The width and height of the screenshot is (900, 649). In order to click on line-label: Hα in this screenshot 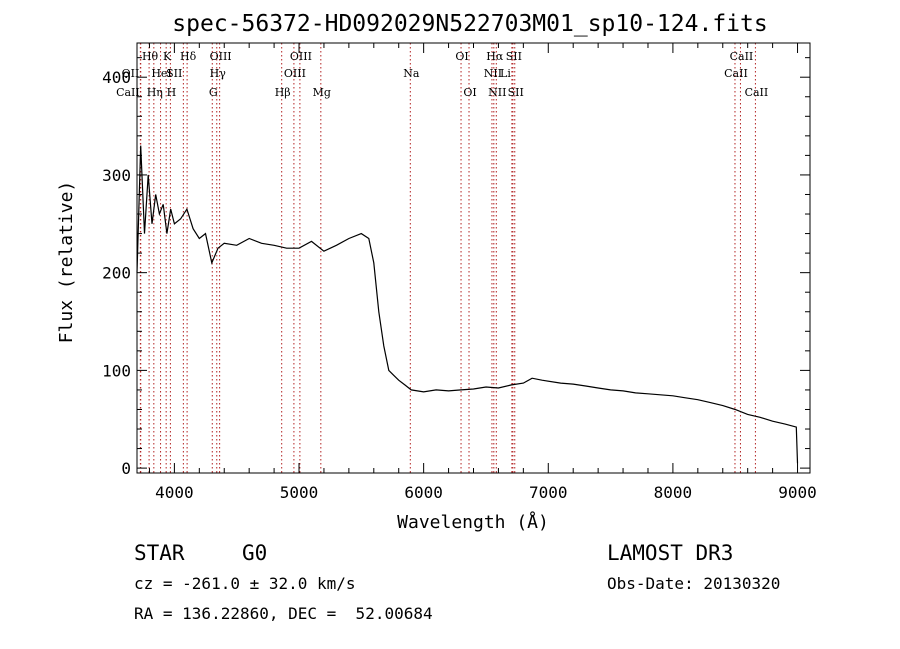, I will do `click(495, 56)`.